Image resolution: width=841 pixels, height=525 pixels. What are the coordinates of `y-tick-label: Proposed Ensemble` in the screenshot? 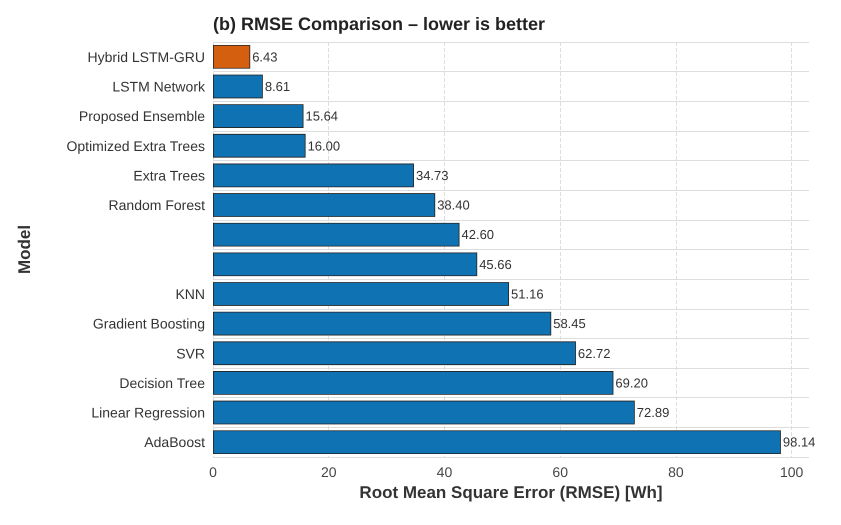 It's located at (142, 116).